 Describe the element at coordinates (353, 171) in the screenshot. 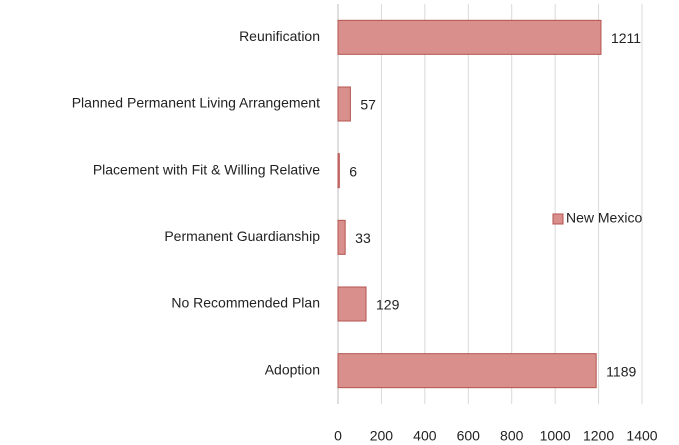

I see `data-label: 6` at that location.